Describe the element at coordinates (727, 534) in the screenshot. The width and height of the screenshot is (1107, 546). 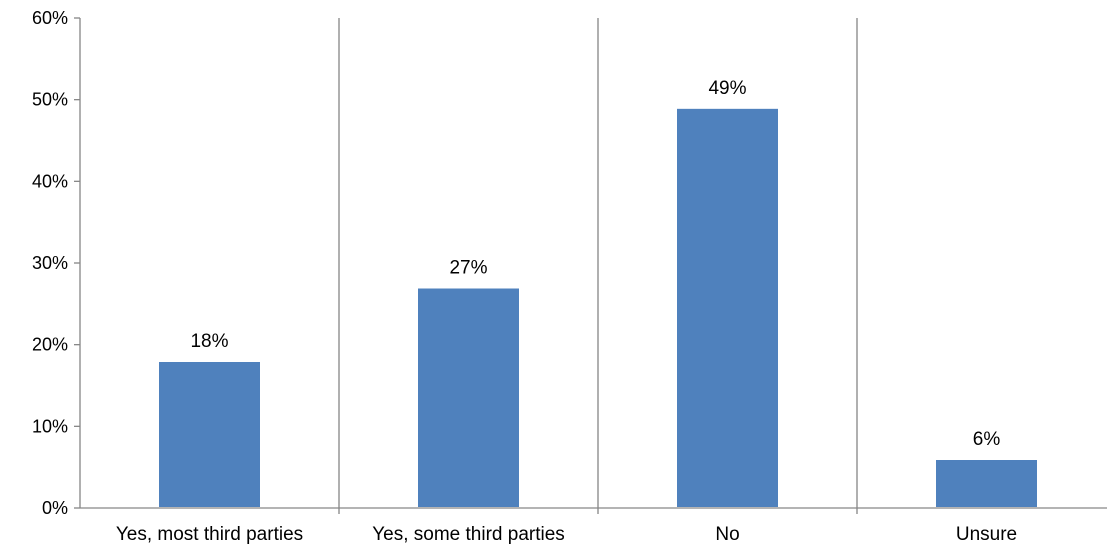
I see `x-tick-label: No` at that location.